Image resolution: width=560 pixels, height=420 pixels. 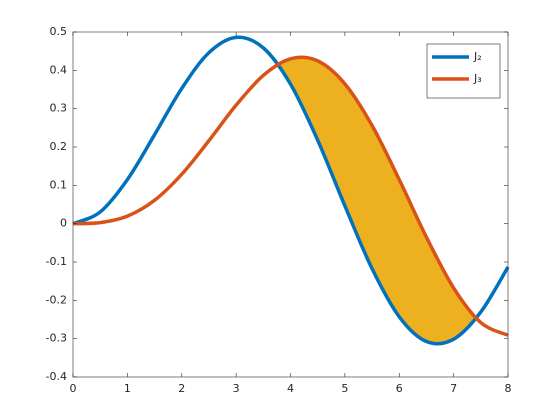 I want to click on x-tick-label: 8, so click(x=508, y=388).